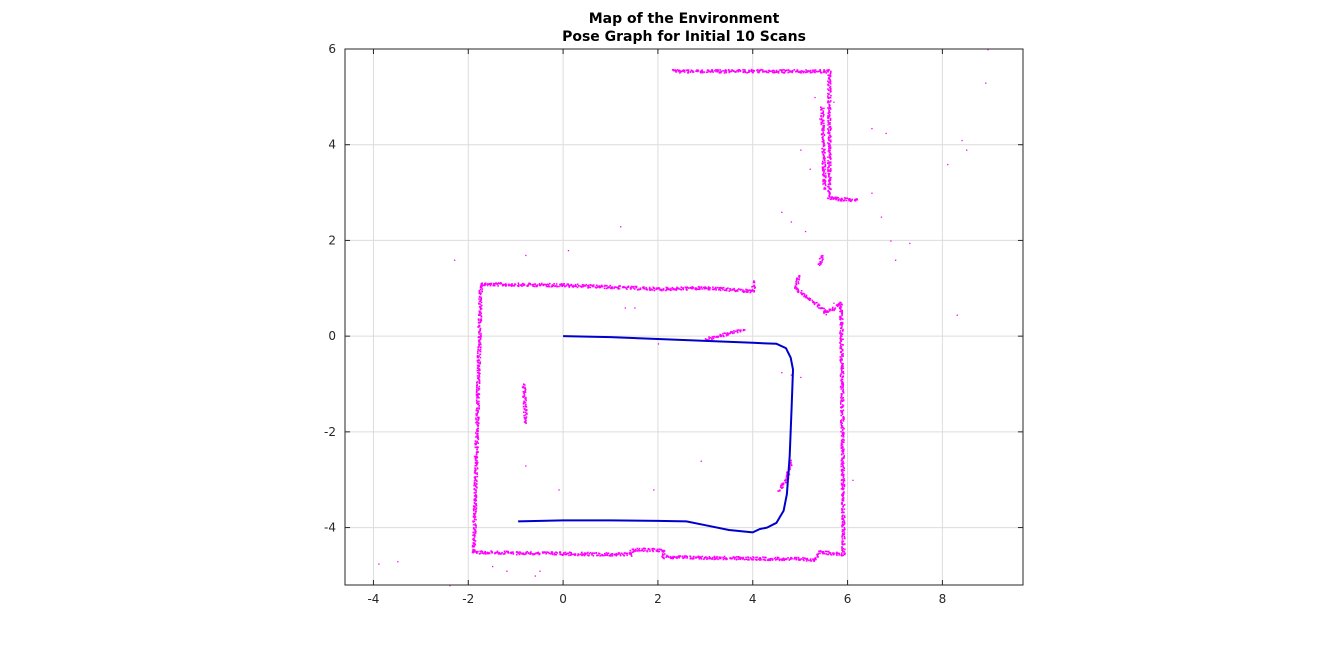 This screenshot has width=1323, height=658. I want to click on pose-path-line, so click(656, 434).